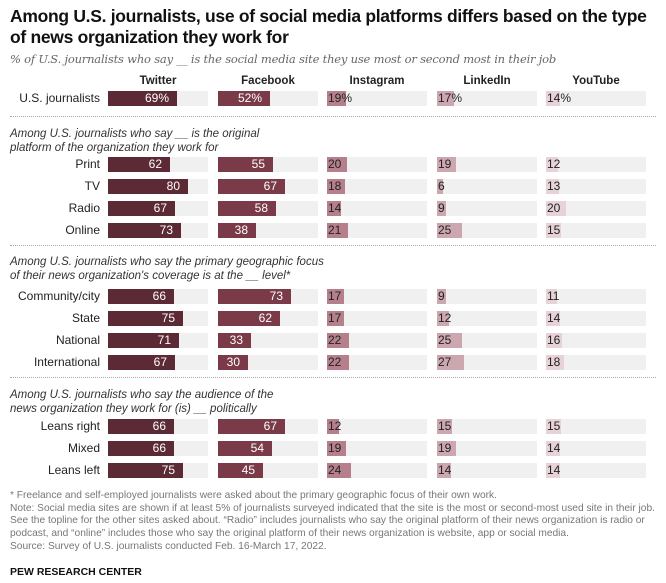 The height and width of the screenshot is (583, 666). What do you see at coordinates (553, 296) in the screenshot?
I see `data-label-youtube-community-city: 11` at bounding box center [553, 296].